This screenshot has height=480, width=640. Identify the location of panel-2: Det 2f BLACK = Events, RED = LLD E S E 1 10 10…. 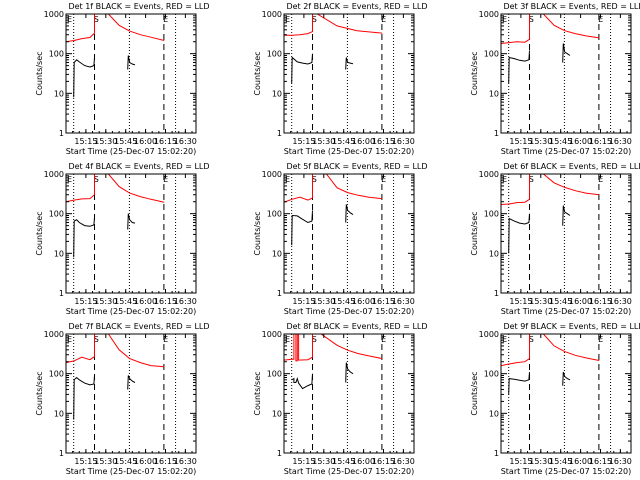
(340, 79).